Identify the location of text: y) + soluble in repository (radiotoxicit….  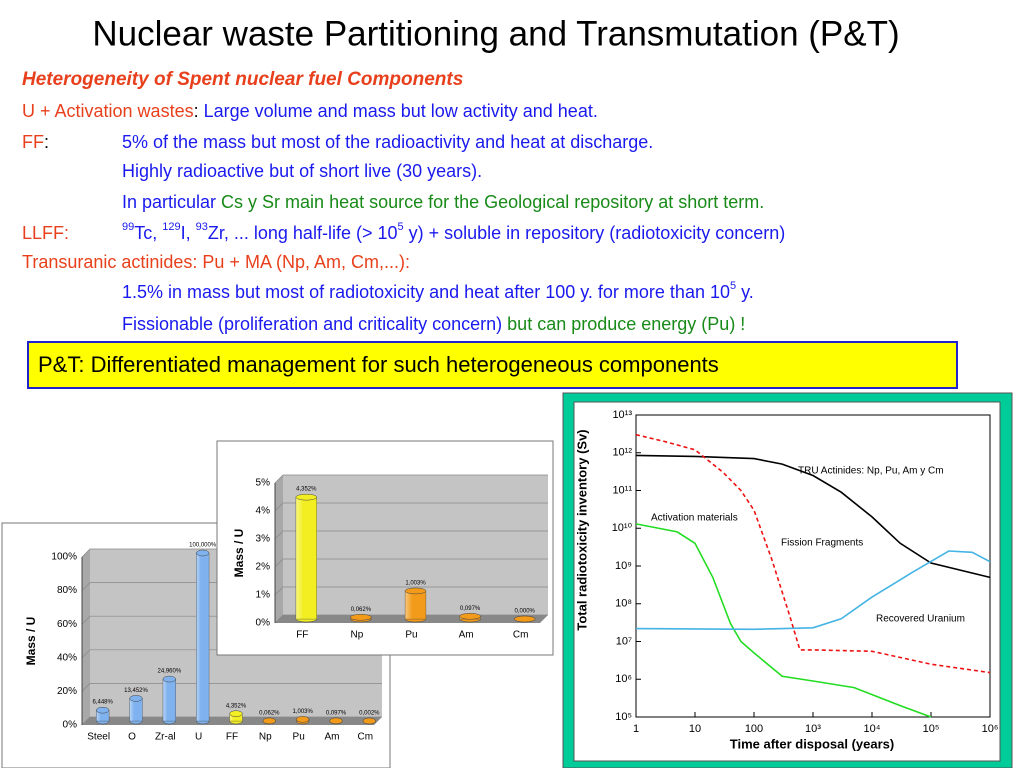
(595, 233).